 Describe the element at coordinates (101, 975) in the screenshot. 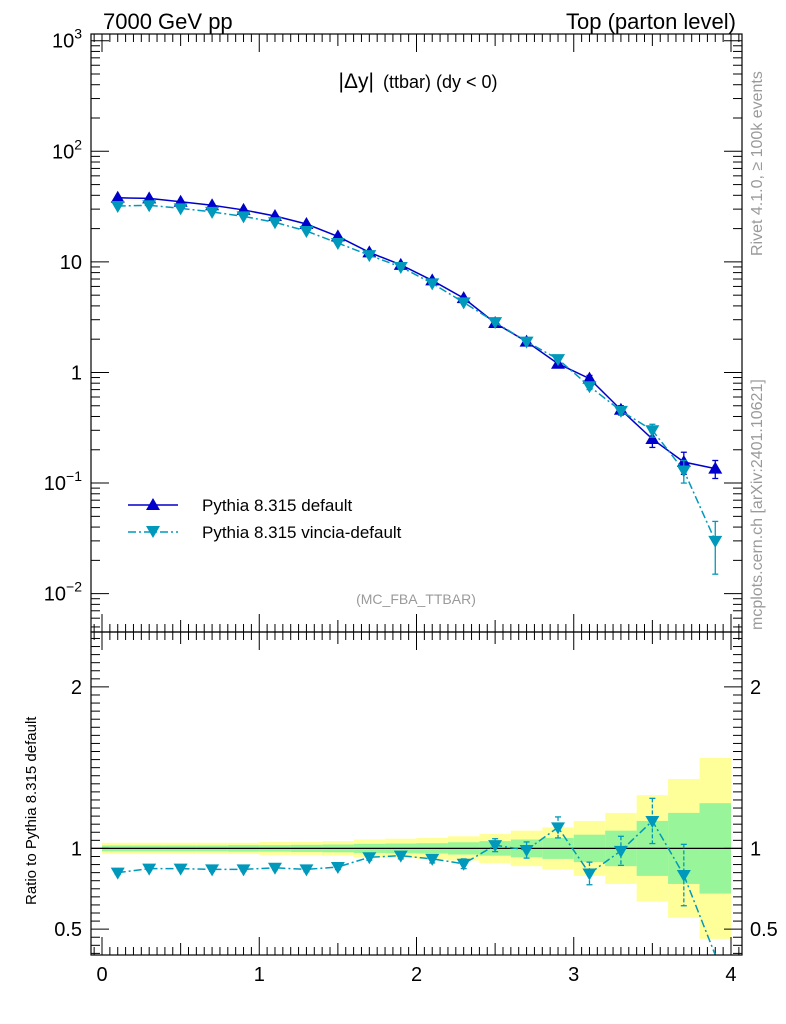

I see `x-tick-label-0: 0` at that location.